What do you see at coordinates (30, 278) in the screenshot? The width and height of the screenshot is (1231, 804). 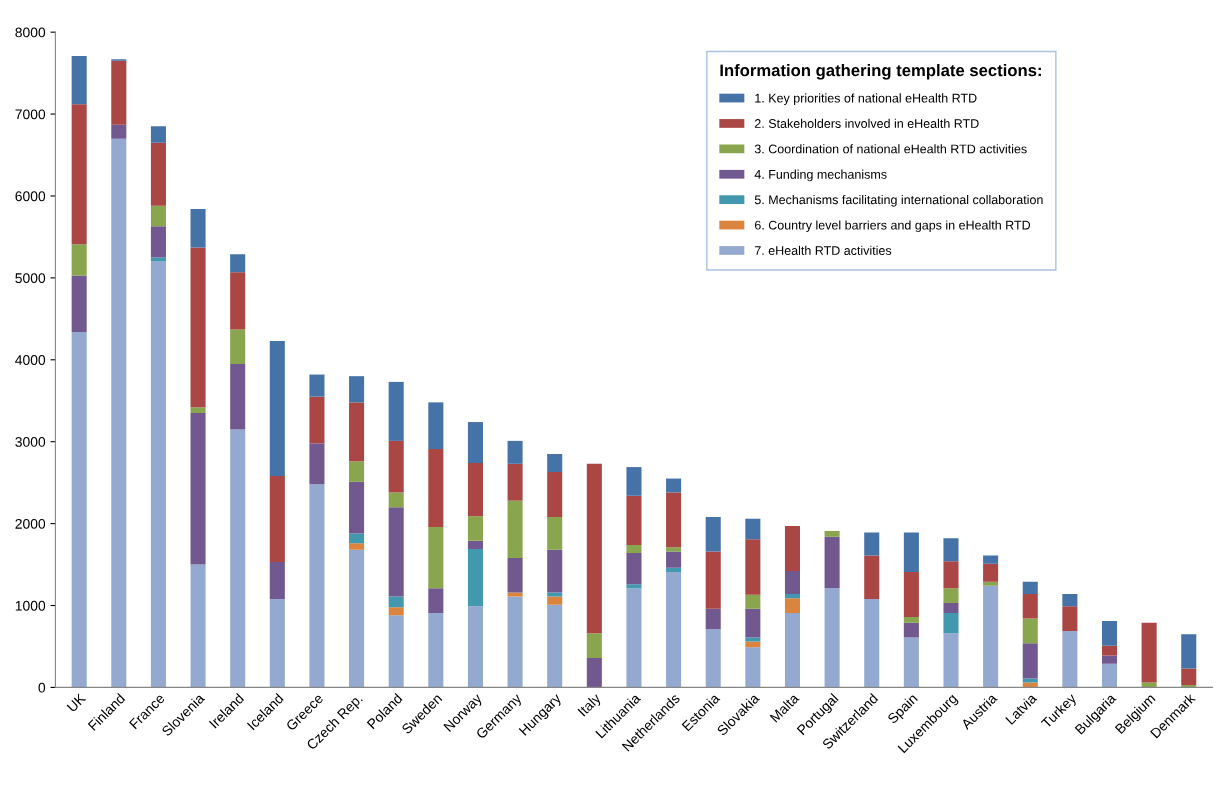 I see `y-tick-label: 5000` at bounding box center [30, 278].